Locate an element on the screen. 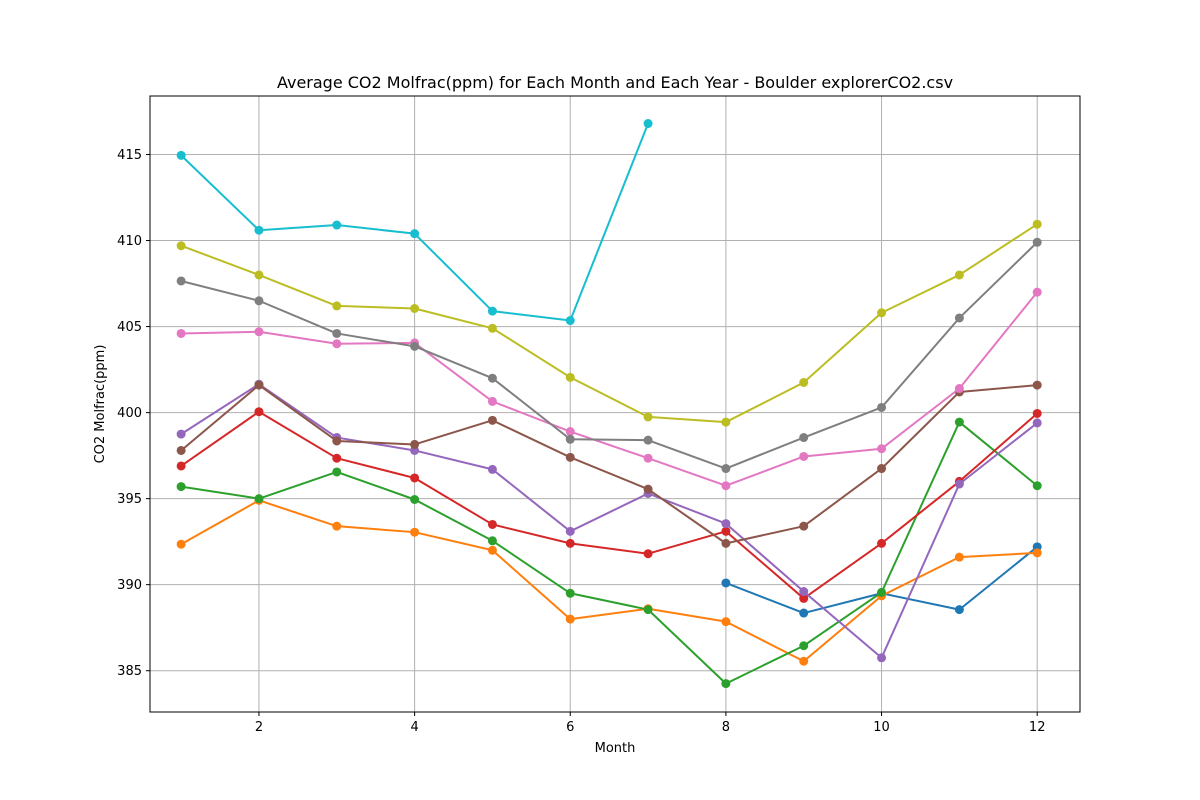  y-tick-label: 405 is located at coordinates (129, 327).